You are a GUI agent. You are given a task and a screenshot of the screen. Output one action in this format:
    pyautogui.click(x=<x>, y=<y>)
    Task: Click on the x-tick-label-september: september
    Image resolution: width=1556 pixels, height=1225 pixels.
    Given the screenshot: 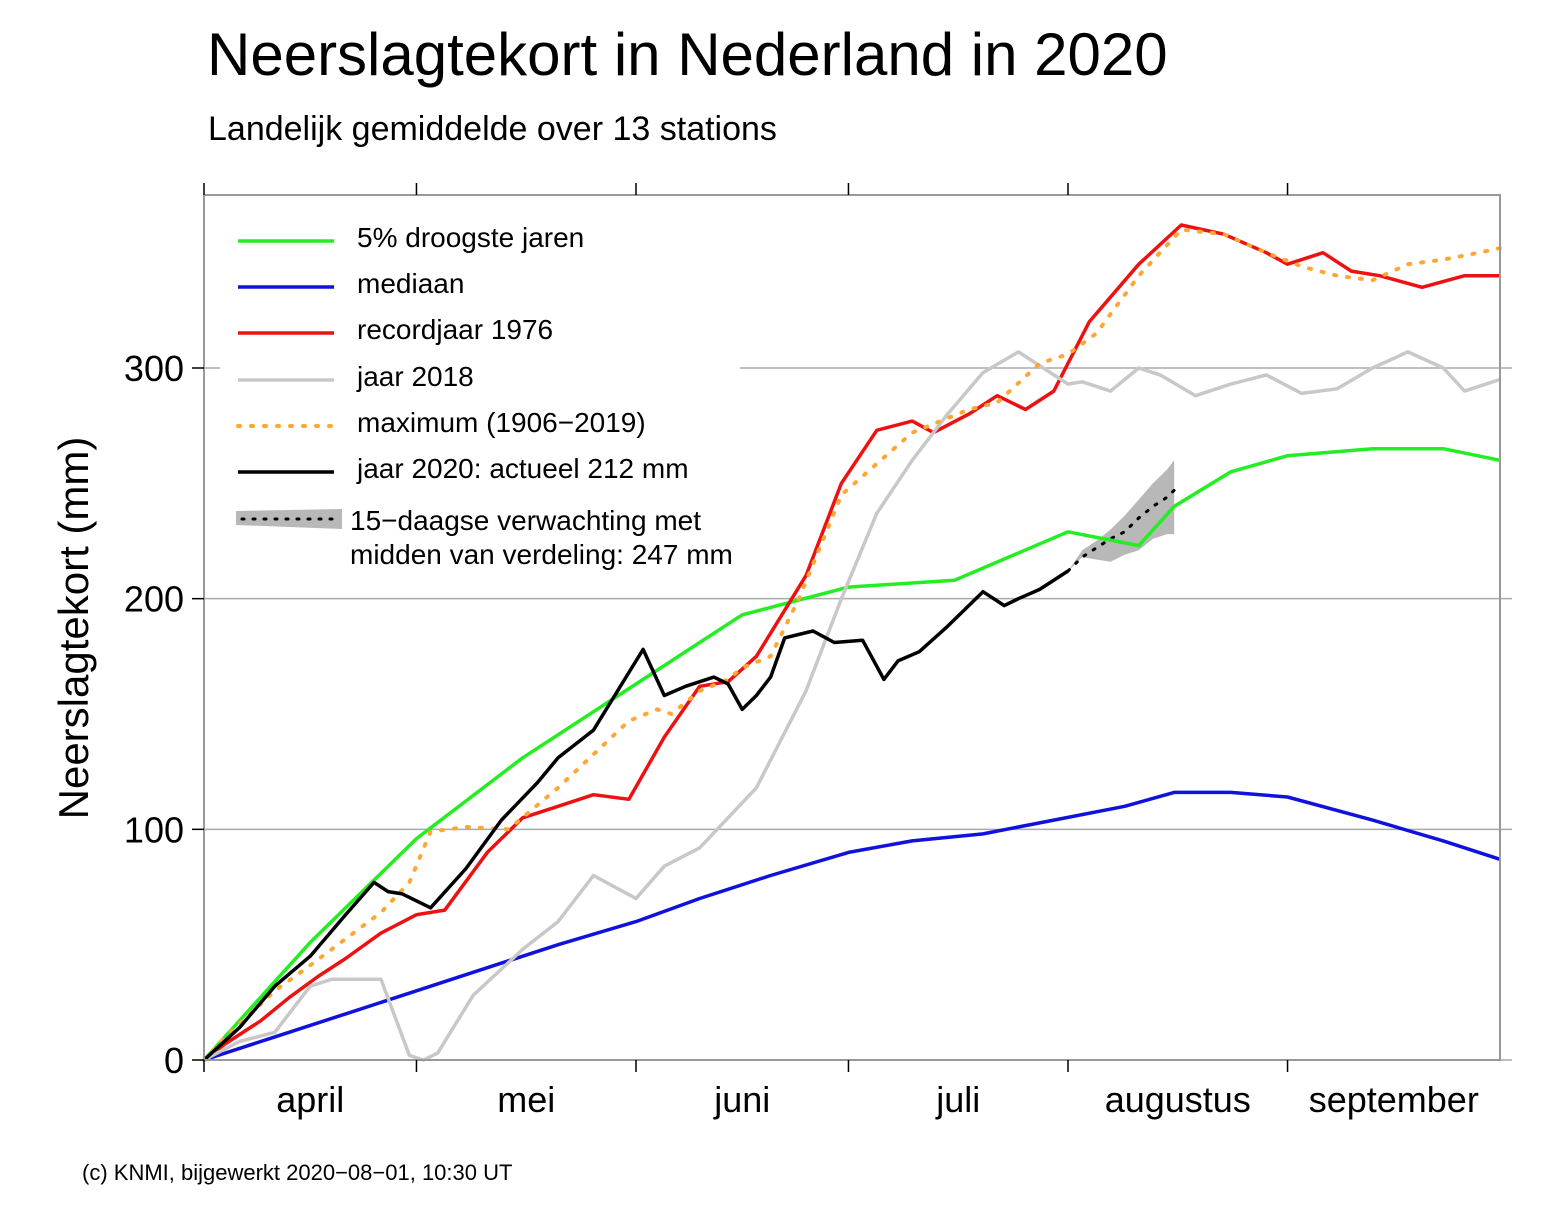 What is the action you would take?
    pyautogui.click(x=1394, y=1099)
    